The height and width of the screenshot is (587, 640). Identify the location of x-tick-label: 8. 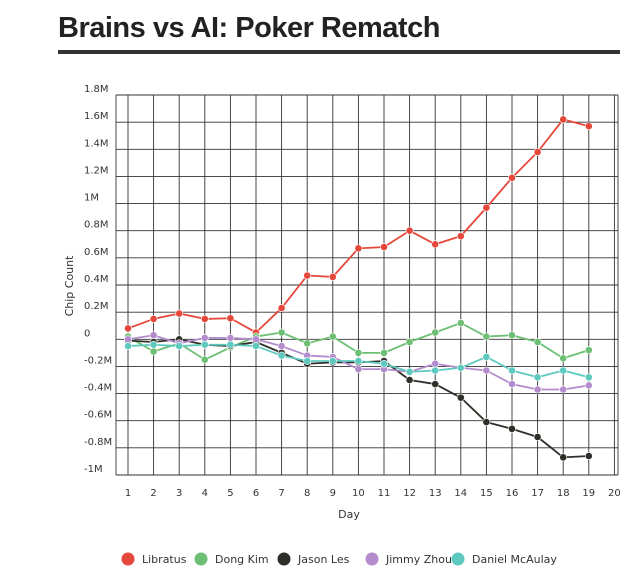
(307, 493).